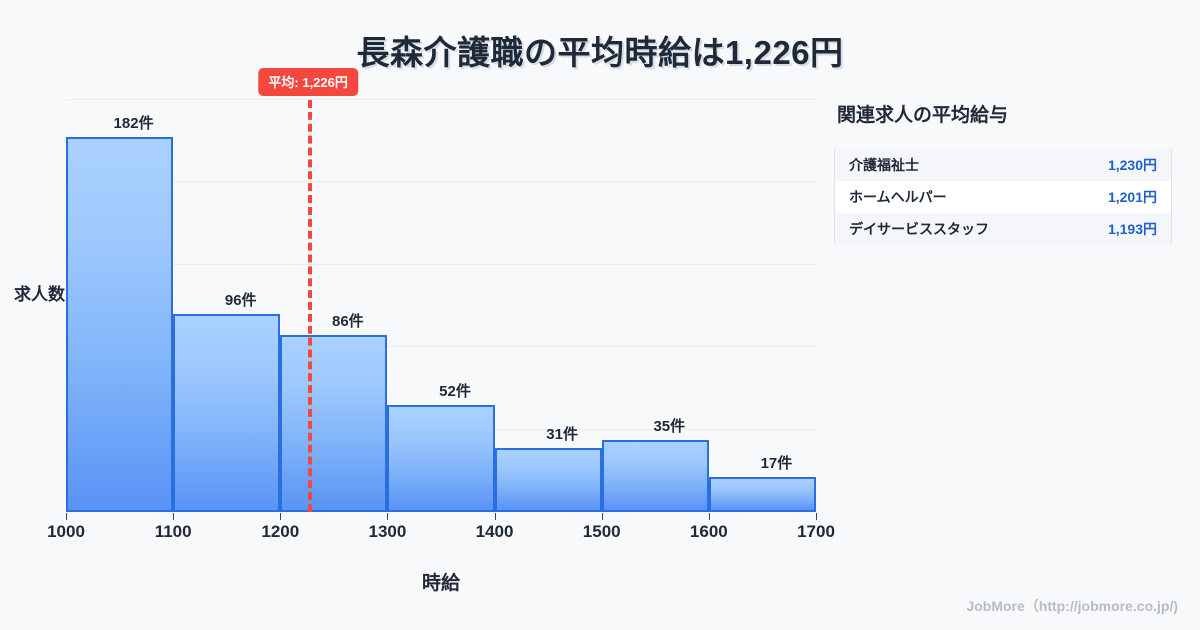 Image resolution: width=1200 pixels, height=630 pixels. I want to click on page-title: 長森介護職の平均時給は1,226円, so click(600, 52).